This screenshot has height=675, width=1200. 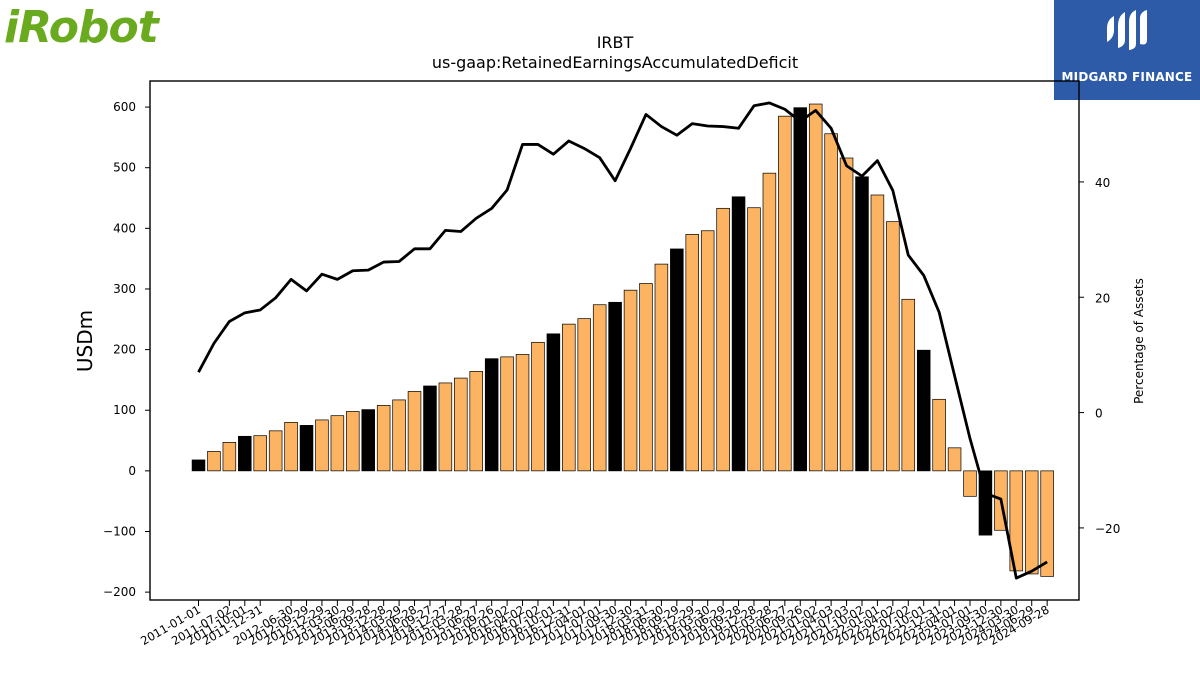 I want to click on irobot-logo: iRobot, so click(x=90, y=27).